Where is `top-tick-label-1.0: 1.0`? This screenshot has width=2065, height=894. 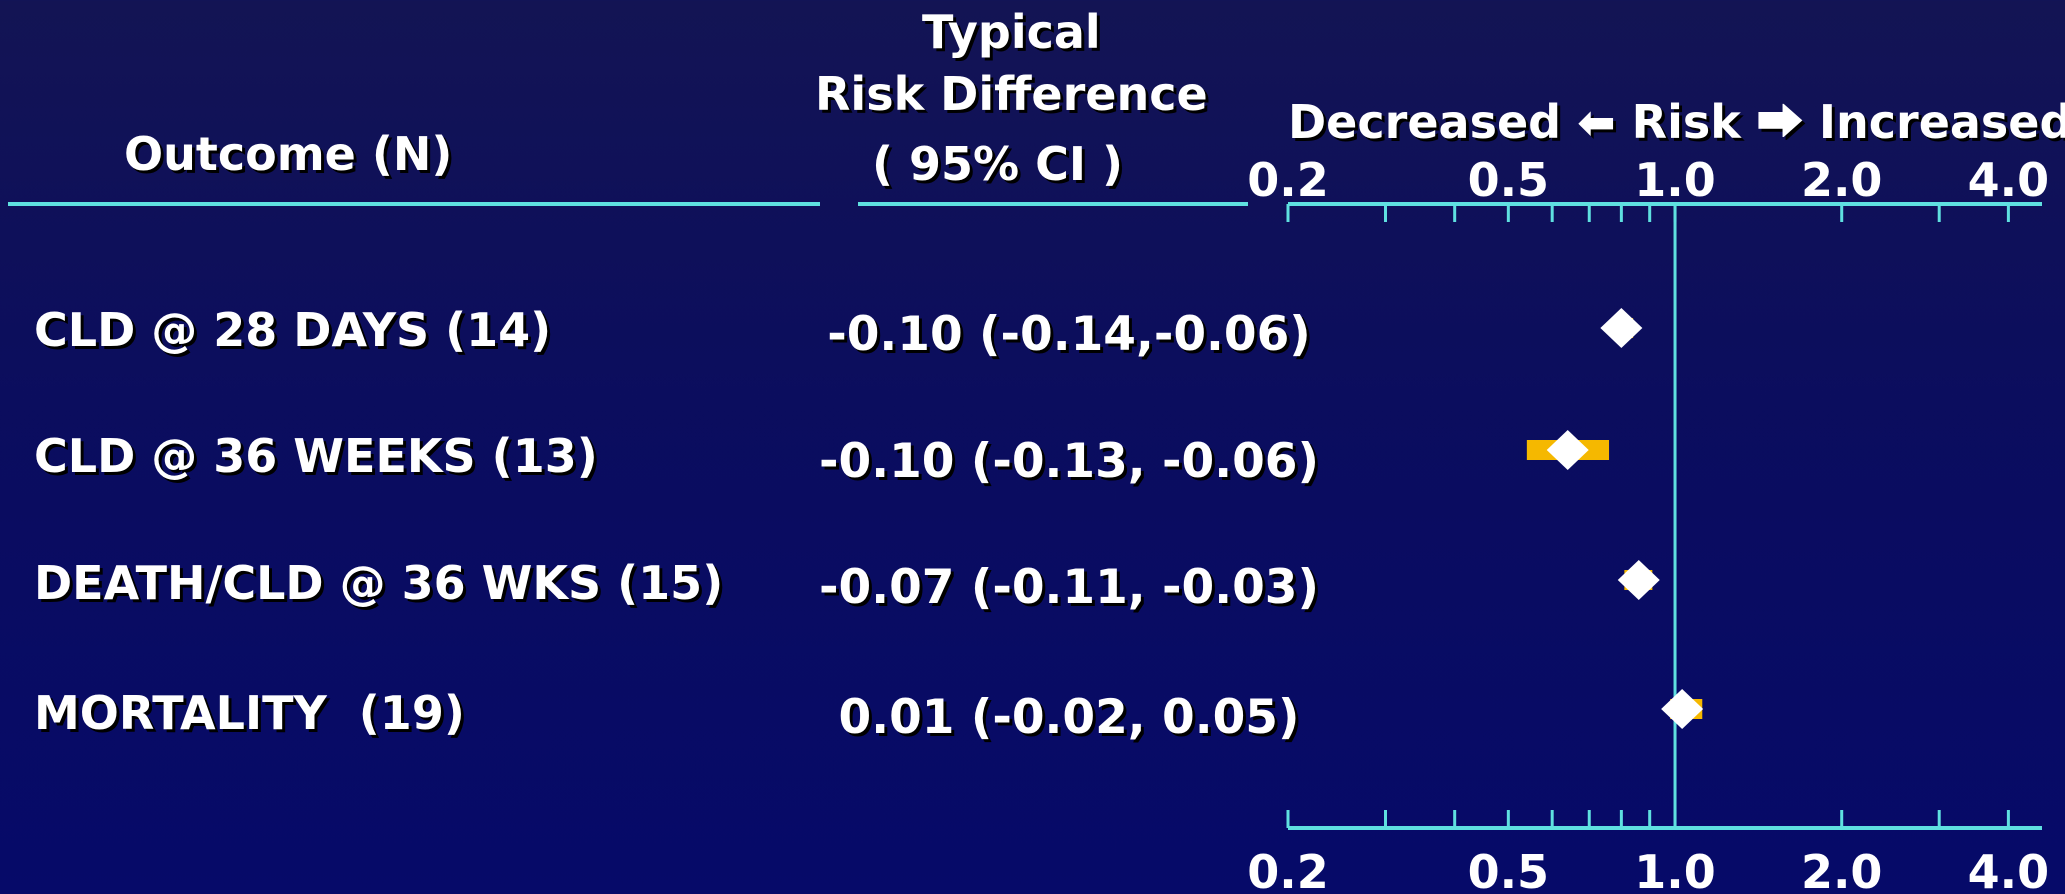
top-tick-label-1.0: 1.0 is located at coordinates (1675, 180).